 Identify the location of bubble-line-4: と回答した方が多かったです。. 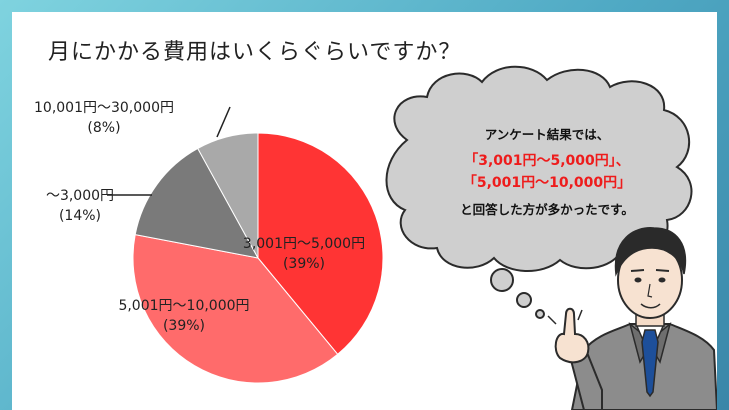
(547, 209).